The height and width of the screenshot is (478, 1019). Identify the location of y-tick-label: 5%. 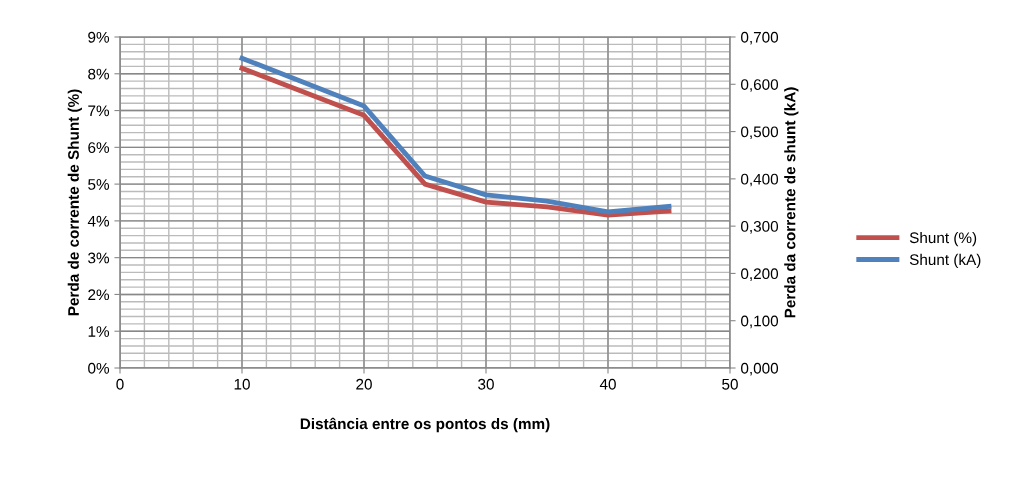
(99, 184).